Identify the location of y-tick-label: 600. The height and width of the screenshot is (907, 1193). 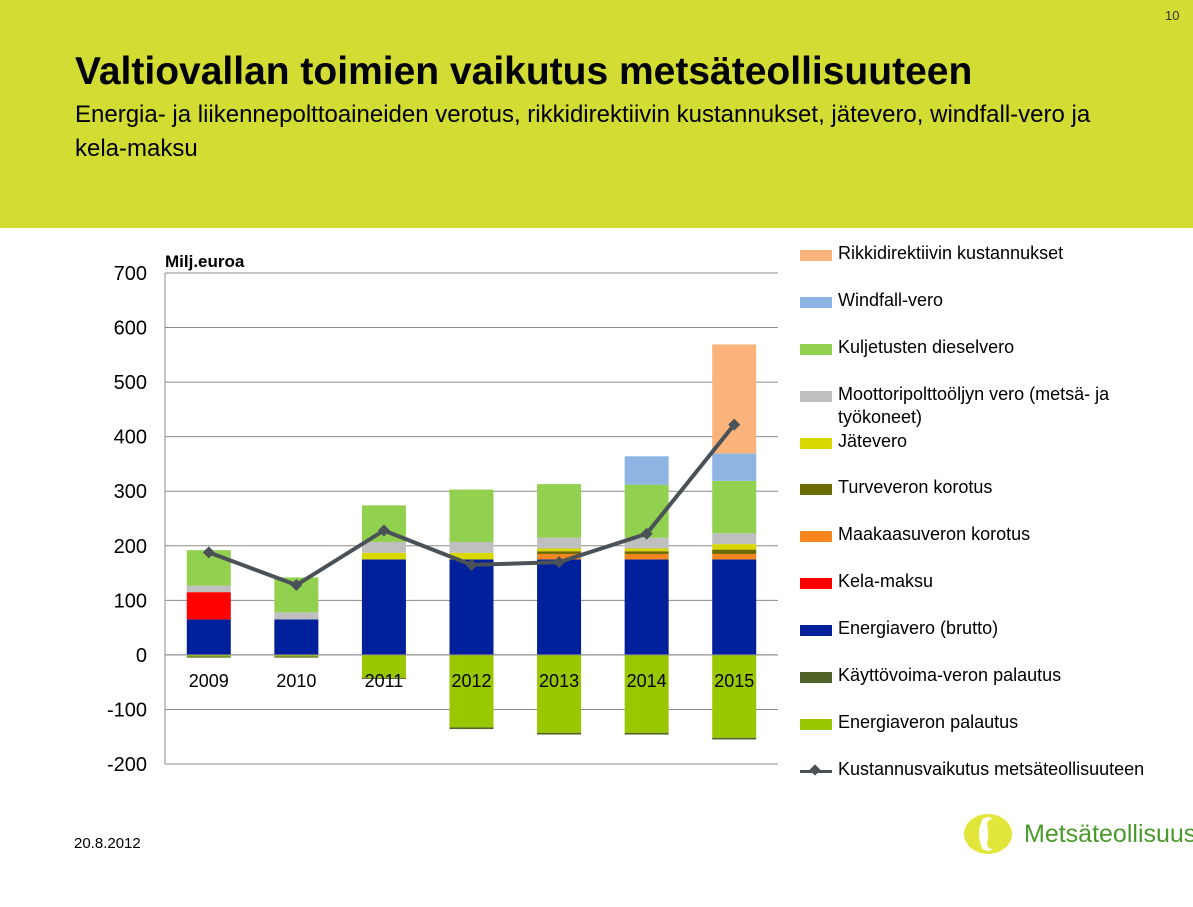
(130, 329).